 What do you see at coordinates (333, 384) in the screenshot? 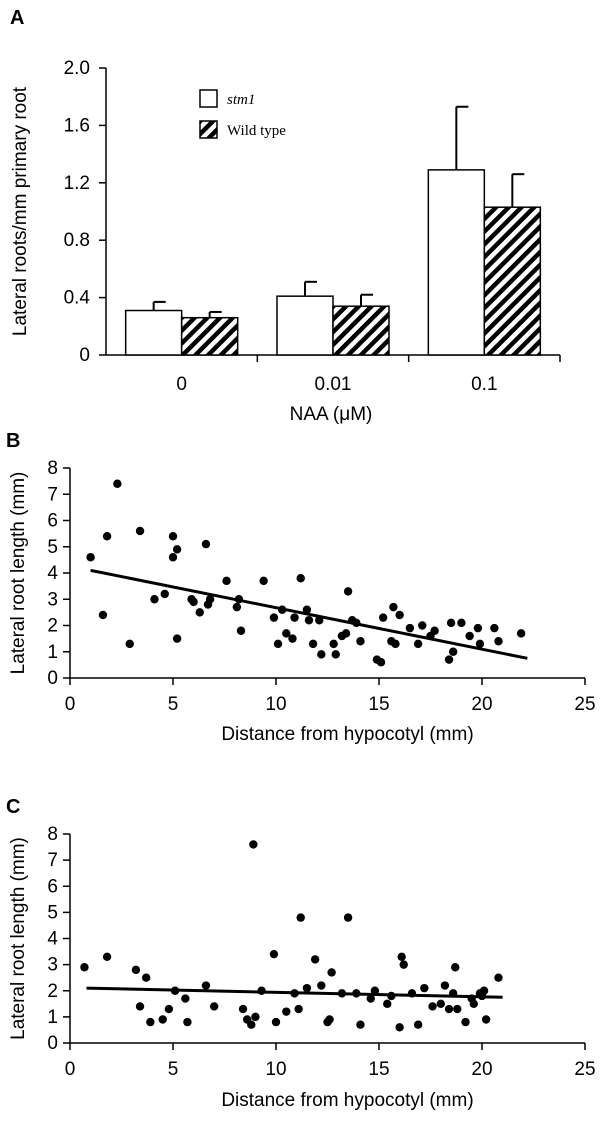
I see `x-tick-label: 0.01` at bounding box center [333, 384].